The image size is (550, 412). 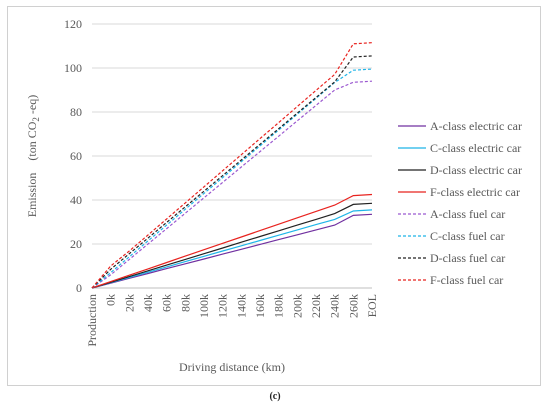 I want to click on x-tick-label: EOL, so click(x=372, y=305).